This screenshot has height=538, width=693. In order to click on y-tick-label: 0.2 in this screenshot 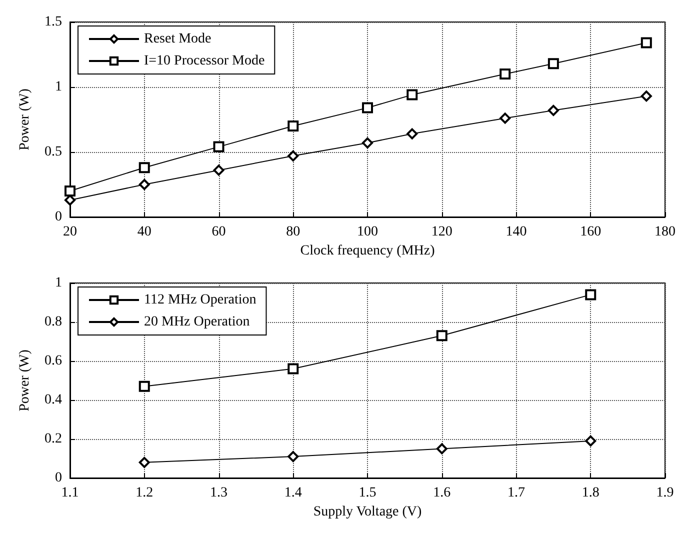, I will do `click(53, 439)`.